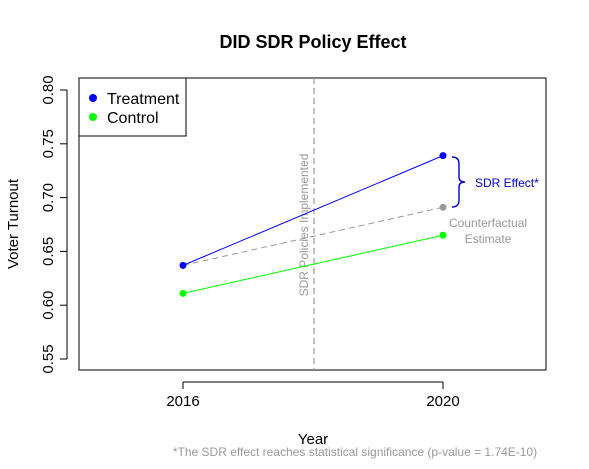 Image resolution: width=589 pixels, height=469 pixels. Describe the element at coordinates (48, 197) in the screenshot. I see `y-tick-label: 0.70` at that location.